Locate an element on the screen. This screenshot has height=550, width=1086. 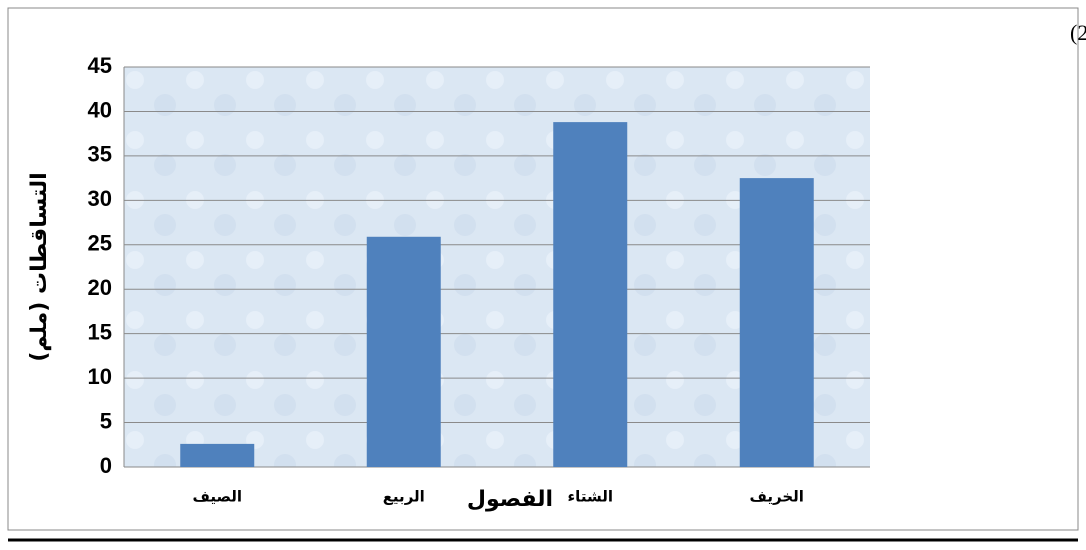
y-tick-label: 35 is located at coordinates (100, 154).